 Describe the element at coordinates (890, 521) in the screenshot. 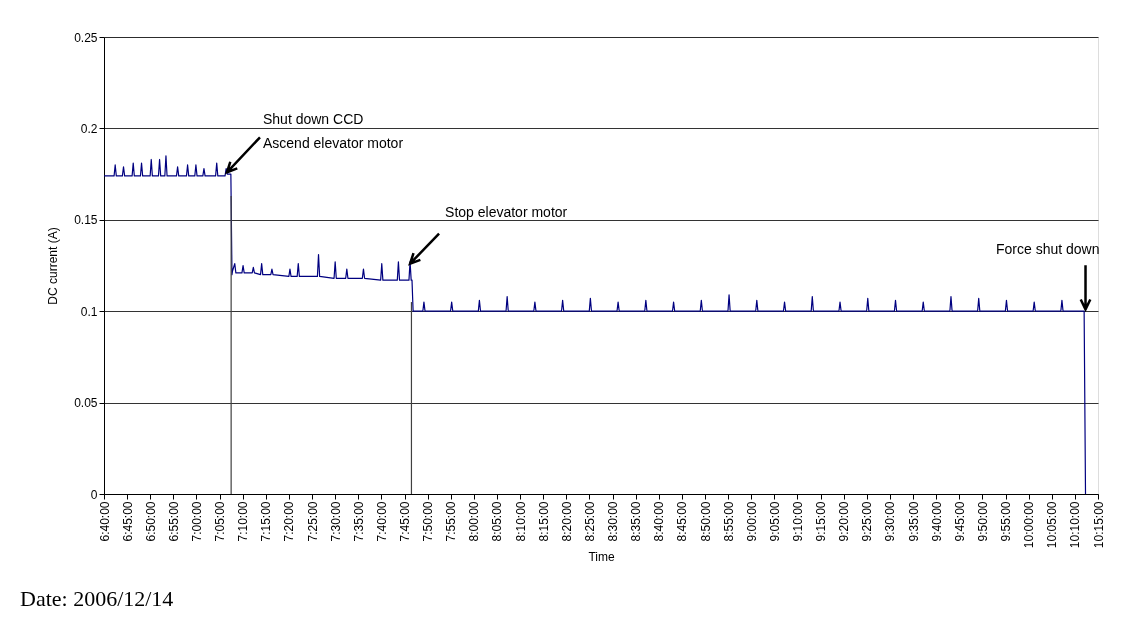

I see `x-tick-label: 9:30:00` at that location.